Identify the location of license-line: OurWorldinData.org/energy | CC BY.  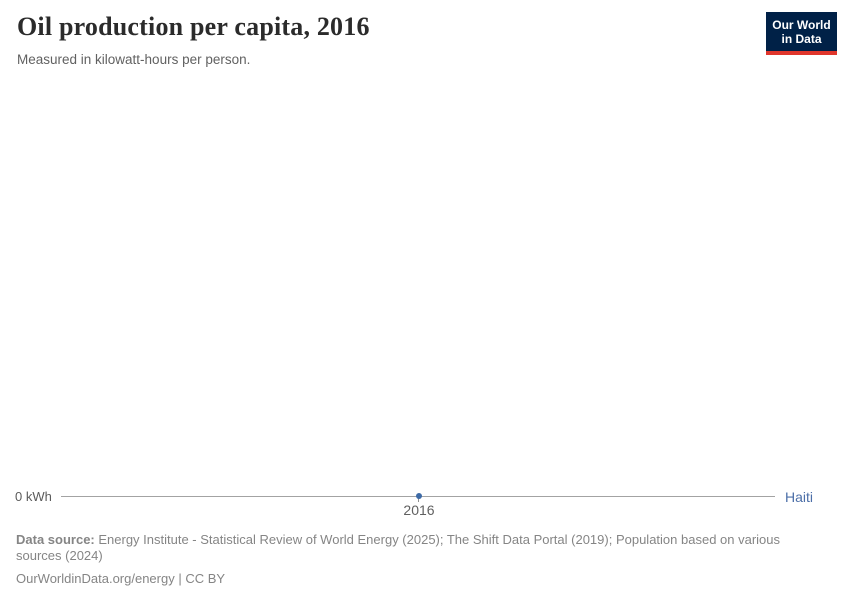
(121, 578).